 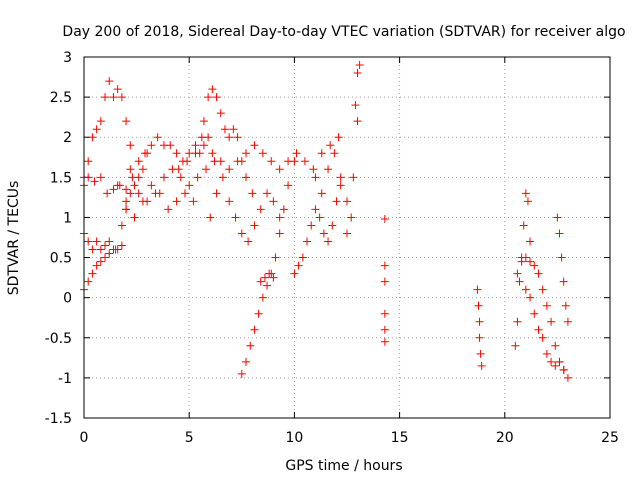 What do you see at coordinates (103, 267) in the screenshot?
I see `series-arc-c` at bounding box center [103, 267].